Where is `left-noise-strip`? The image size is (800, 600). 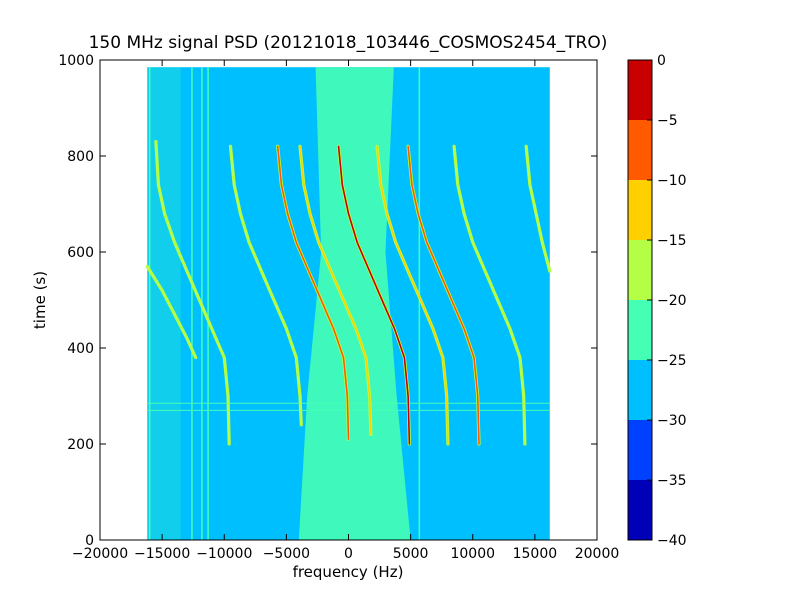 left-noise-strip is located at coordinates (164, 303).